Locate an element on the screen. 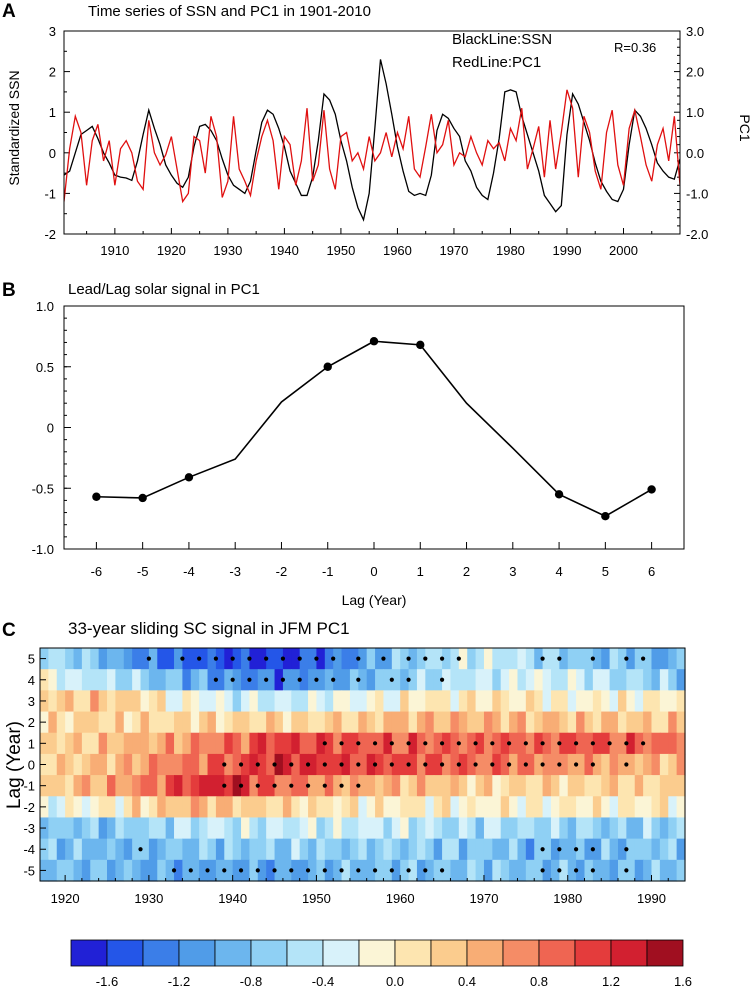  b-xtick-label: 3 is located at coordinates (512, 571).